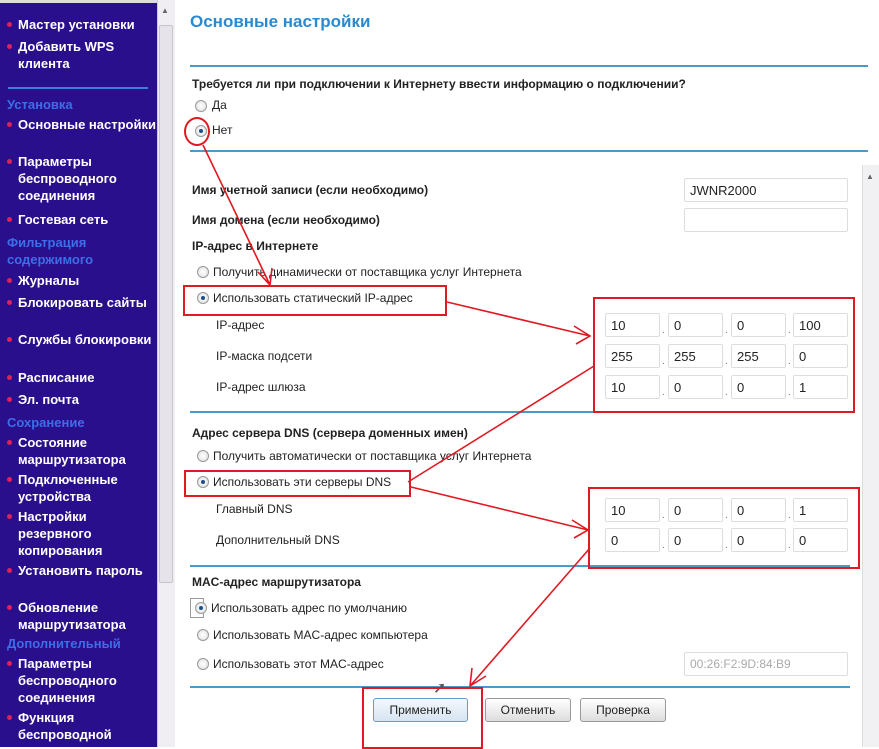 This screenshot has width=879, height=749. What do you see at coordinates (81, 533) in the screenshot?
I see `sidebar-item: Настройки резервного копирования` at bounding box center [81, 533].